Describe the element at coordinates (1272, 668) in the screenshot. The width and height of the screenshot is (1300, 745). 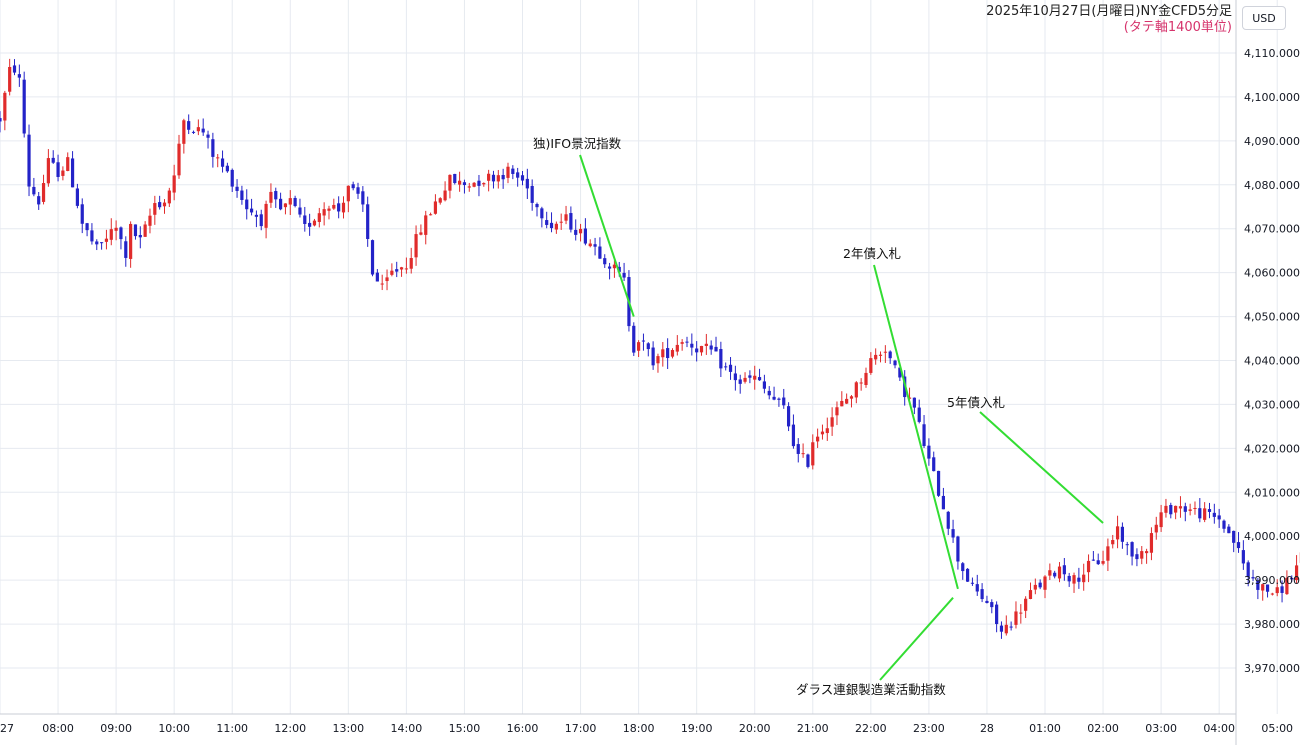
I see `y-tick-label: 3,970.000` at that location.